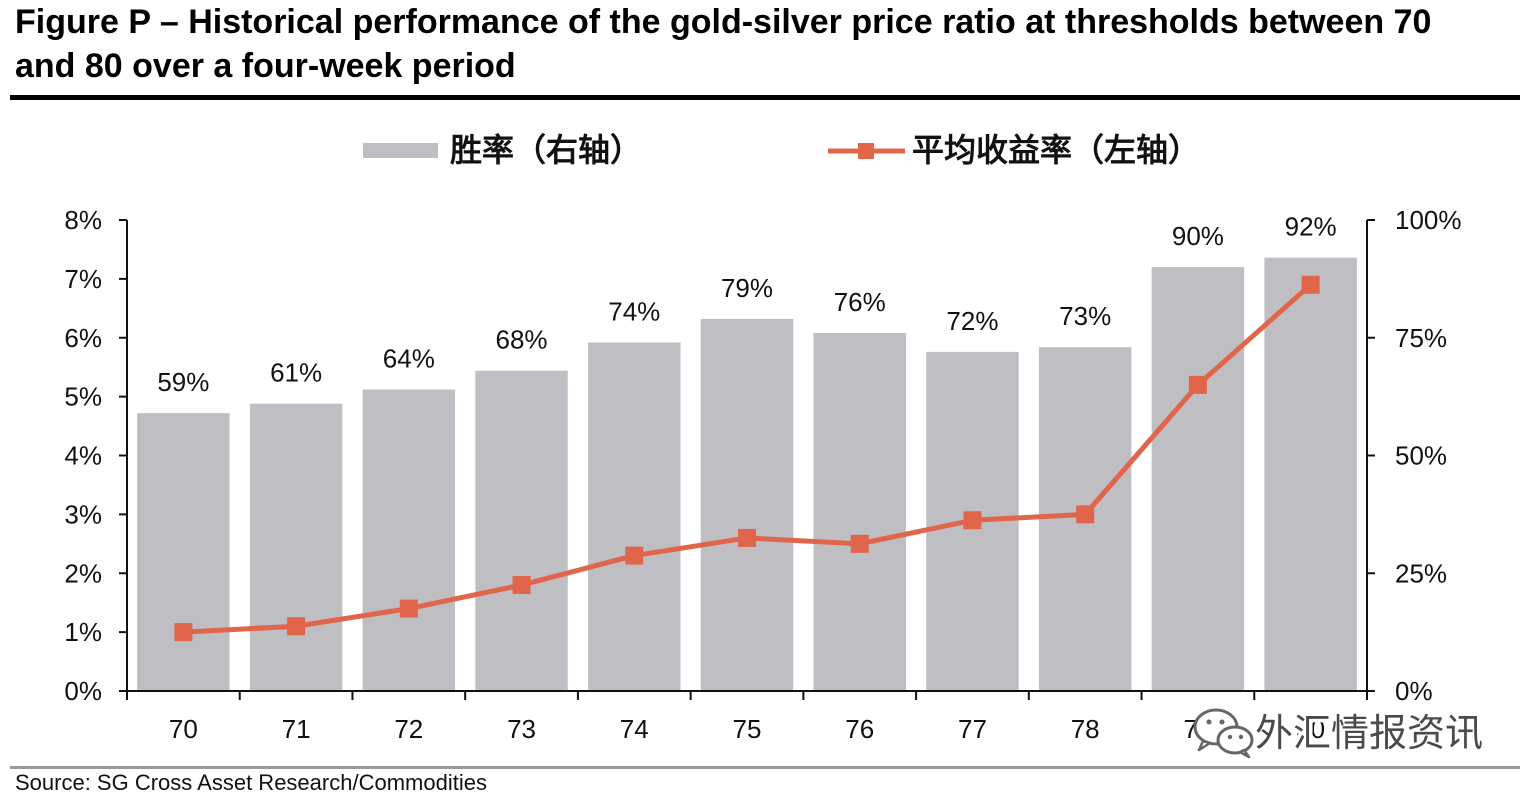  What do you see at coordinates (972, 729) in the screenshot?
I see `x-axis-tick-label-77: 77` at bounding box center [972, 729].